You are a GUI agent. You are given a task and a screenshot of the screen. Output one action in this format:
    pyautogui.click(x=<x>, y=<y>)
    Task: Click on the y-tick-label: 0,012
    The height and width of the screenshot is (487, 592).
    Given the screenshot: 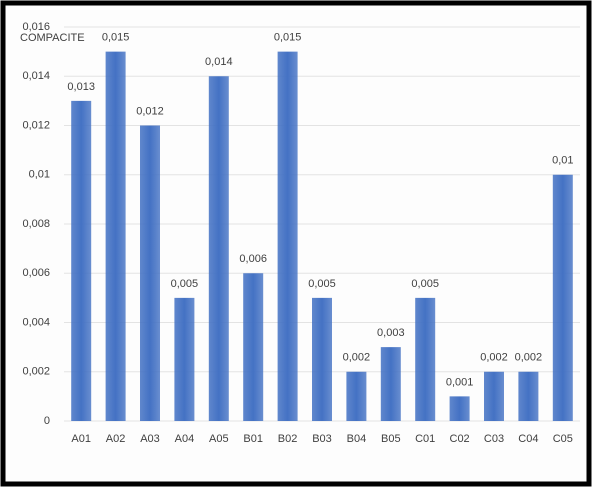 What is the action you would take?
    pyautogui.click(x=36, y=125)
    